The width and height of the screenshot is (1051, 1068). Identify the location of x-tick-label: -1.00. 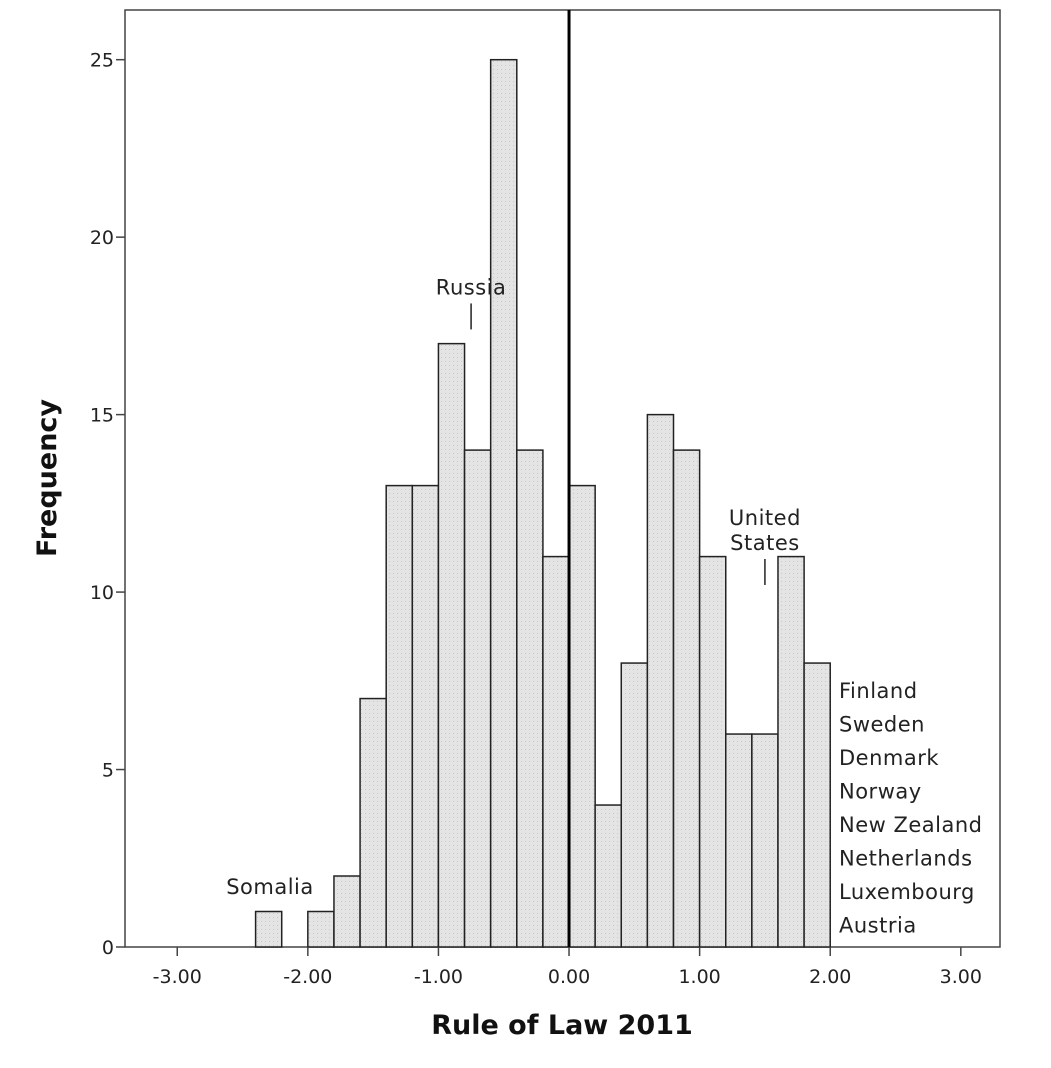
(438, 977).